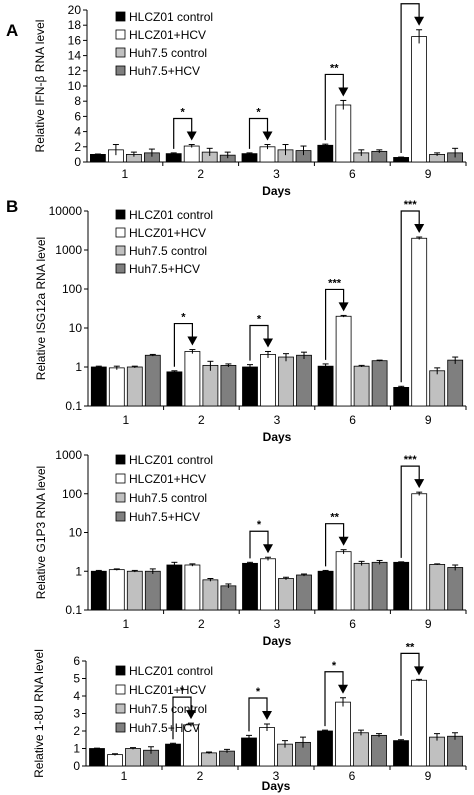 Image resolution: width=474 pixels, height=795 pixels. Describe the element at coordinates (76, 533) in the screenshot. I see `y-tick-label: 10` at that location.